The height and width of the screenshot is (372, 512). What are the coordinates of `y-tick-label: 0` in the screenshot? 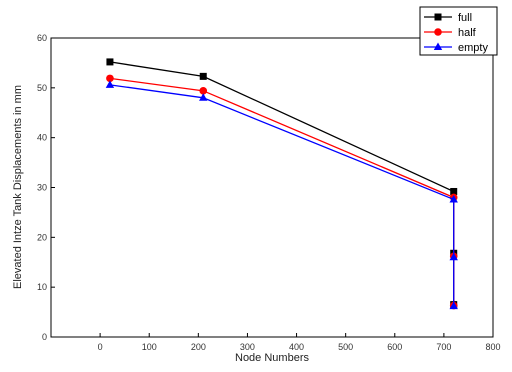 It's located at (44, 337).